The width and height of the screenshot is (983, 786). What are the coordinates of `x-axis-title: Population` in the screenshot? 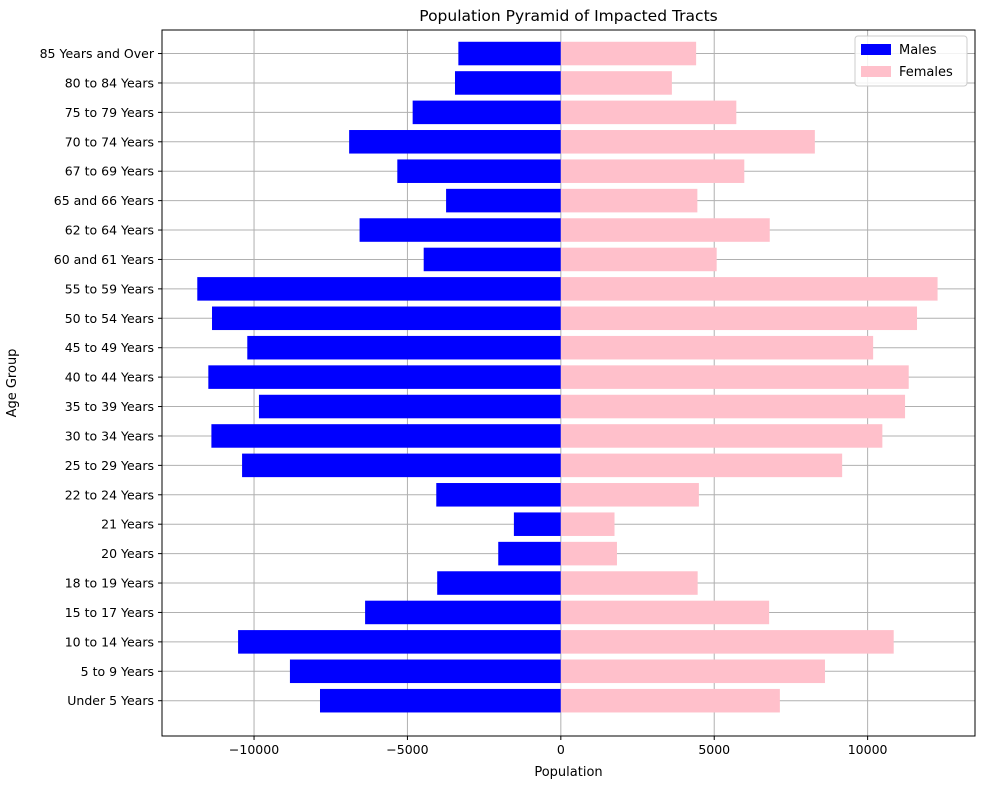 It's located at (568, 772).